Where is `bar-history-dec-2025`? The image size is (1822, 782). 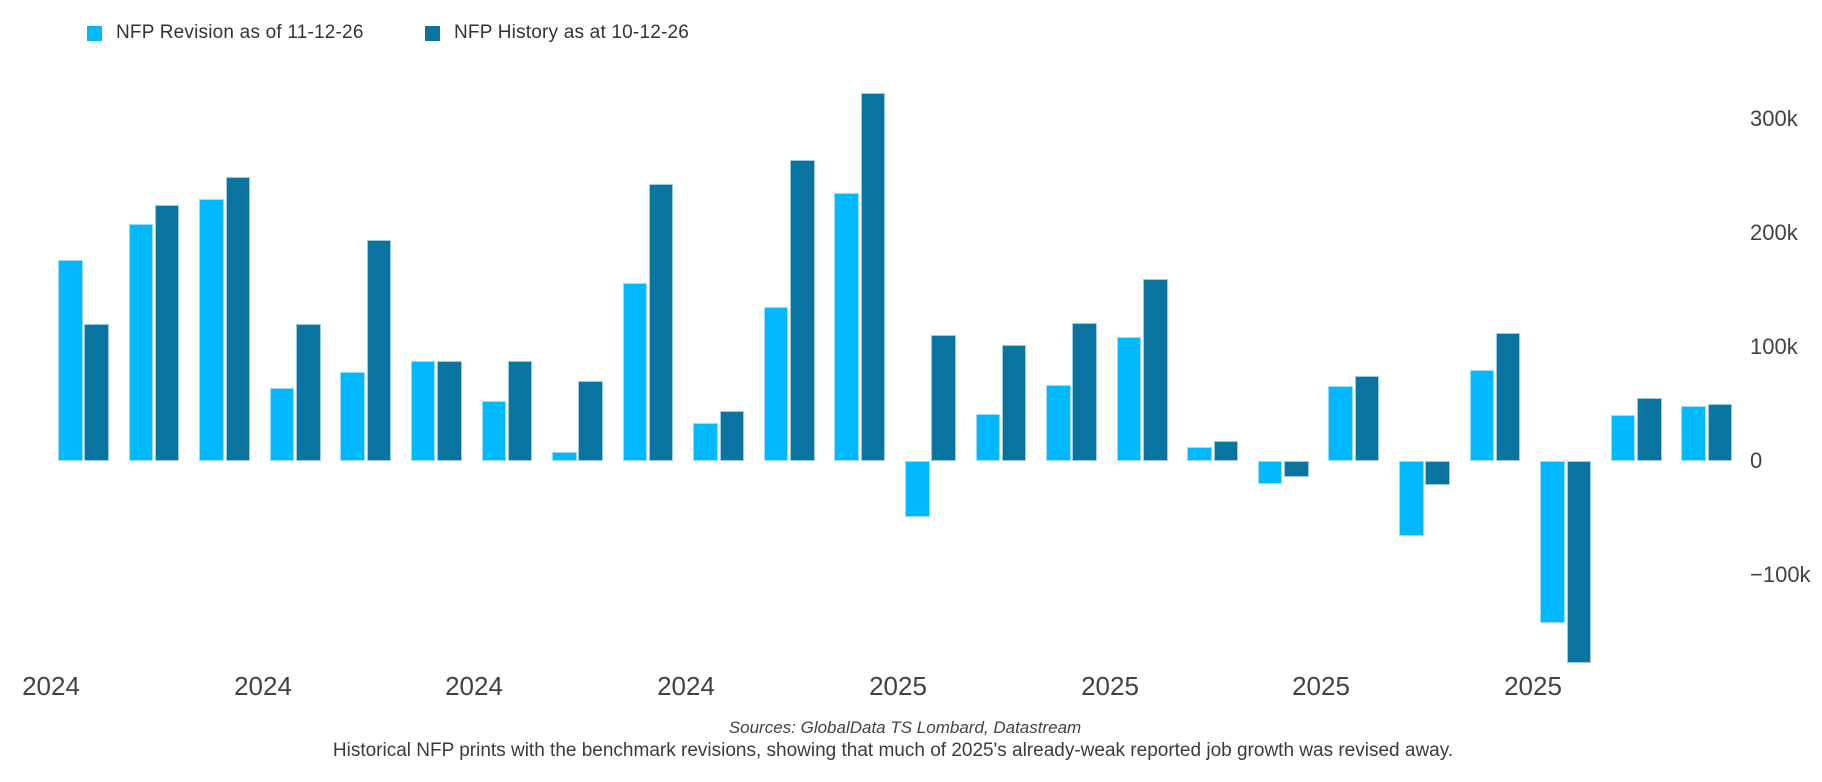
bar-history-dec-2025 is located at coordinates (1720, 432).